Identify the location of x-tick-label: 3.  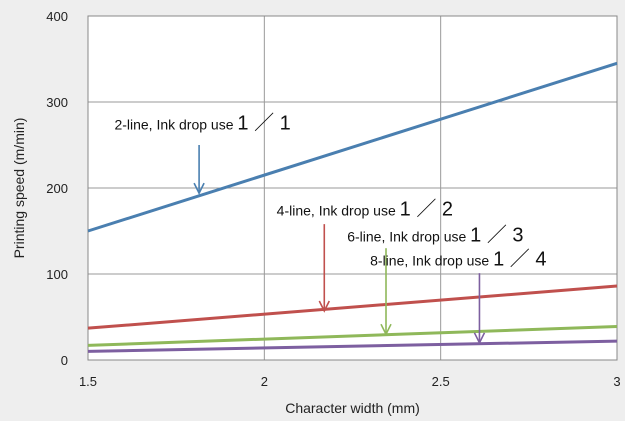
(616, 381).